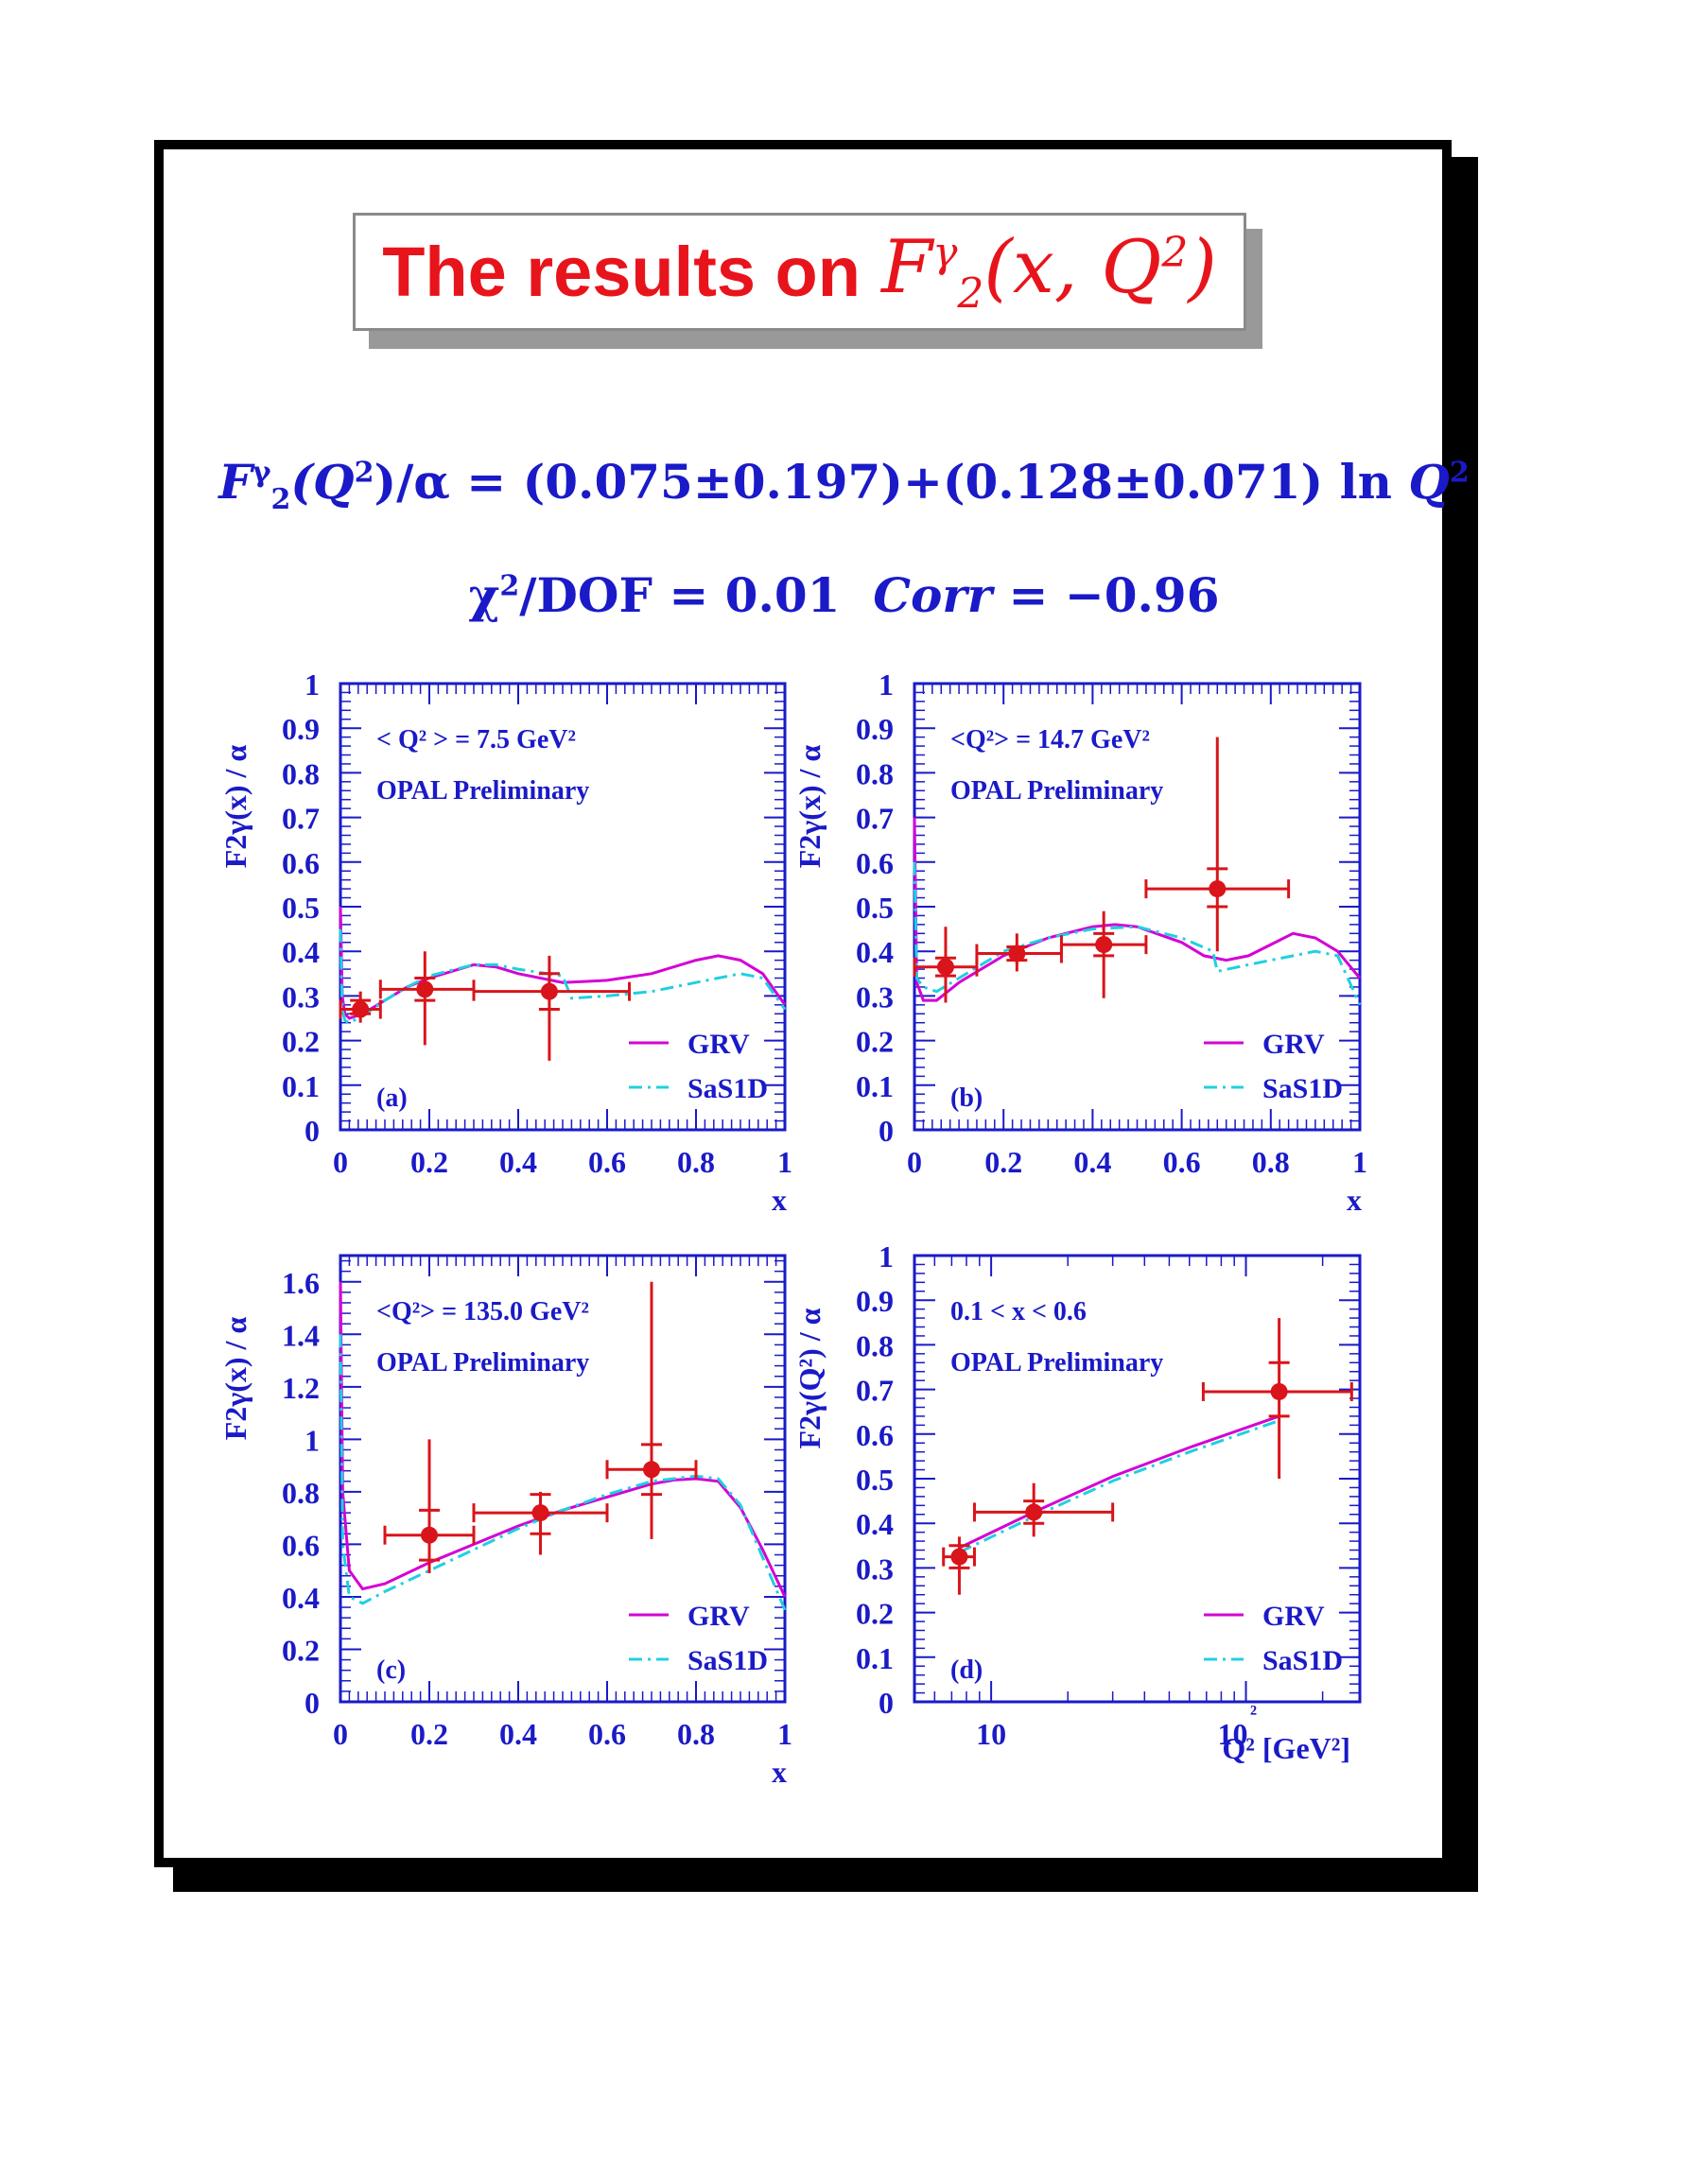  Describe the element at coordinates (886, 1131) in the screenshot. I see `panel-b-ytick-label: 0` at that location.